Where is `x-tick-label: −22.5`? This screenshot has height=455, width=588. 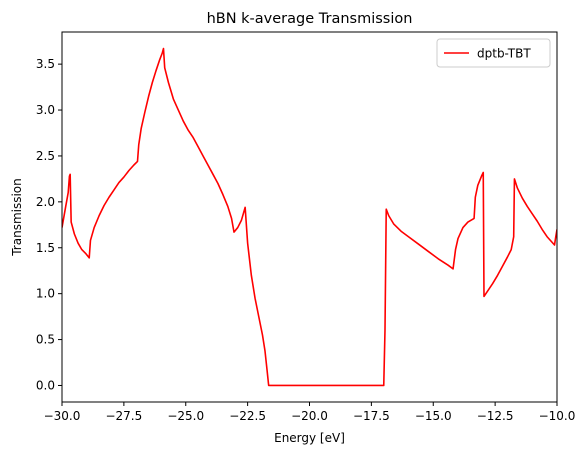 x-tick-label: −22.5 is located at coordinates (247, 416).